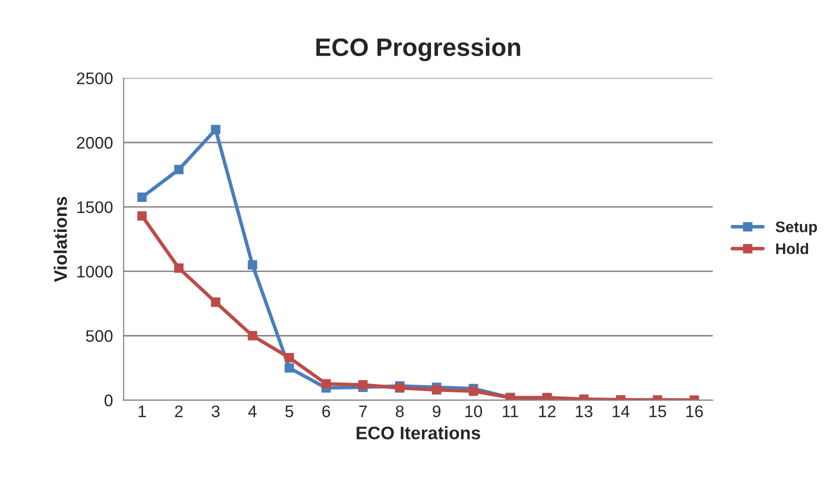 The width and height of the screenshot is (824, 488). What do you see at coordinates (142, 412) in the screenshot?
I see `x-tick-label: 1` at bounding box center [142, 412].